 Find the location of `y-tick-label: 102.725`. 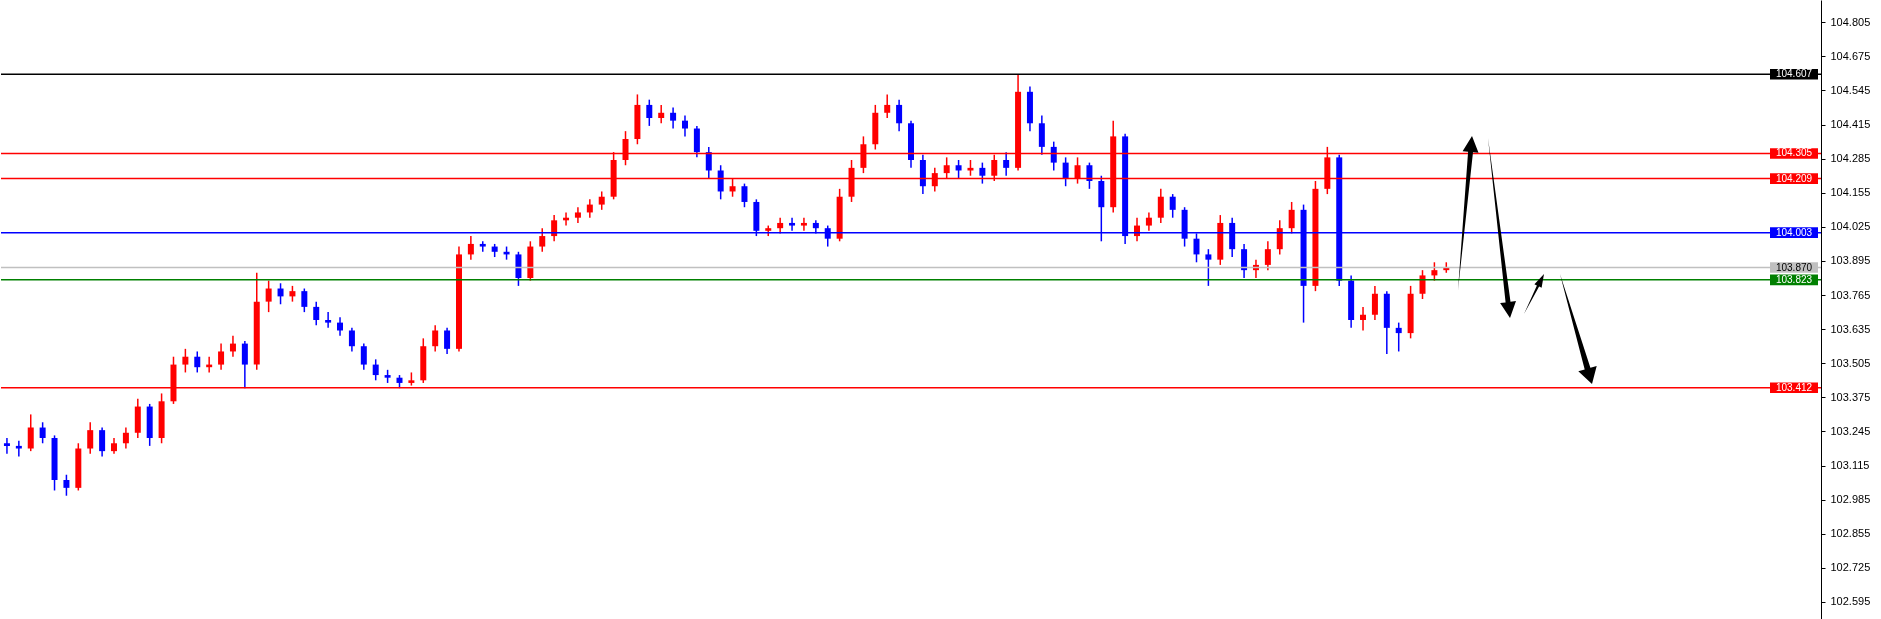

y-tick-label: 102.725 is located at coordinates (1850, 567).